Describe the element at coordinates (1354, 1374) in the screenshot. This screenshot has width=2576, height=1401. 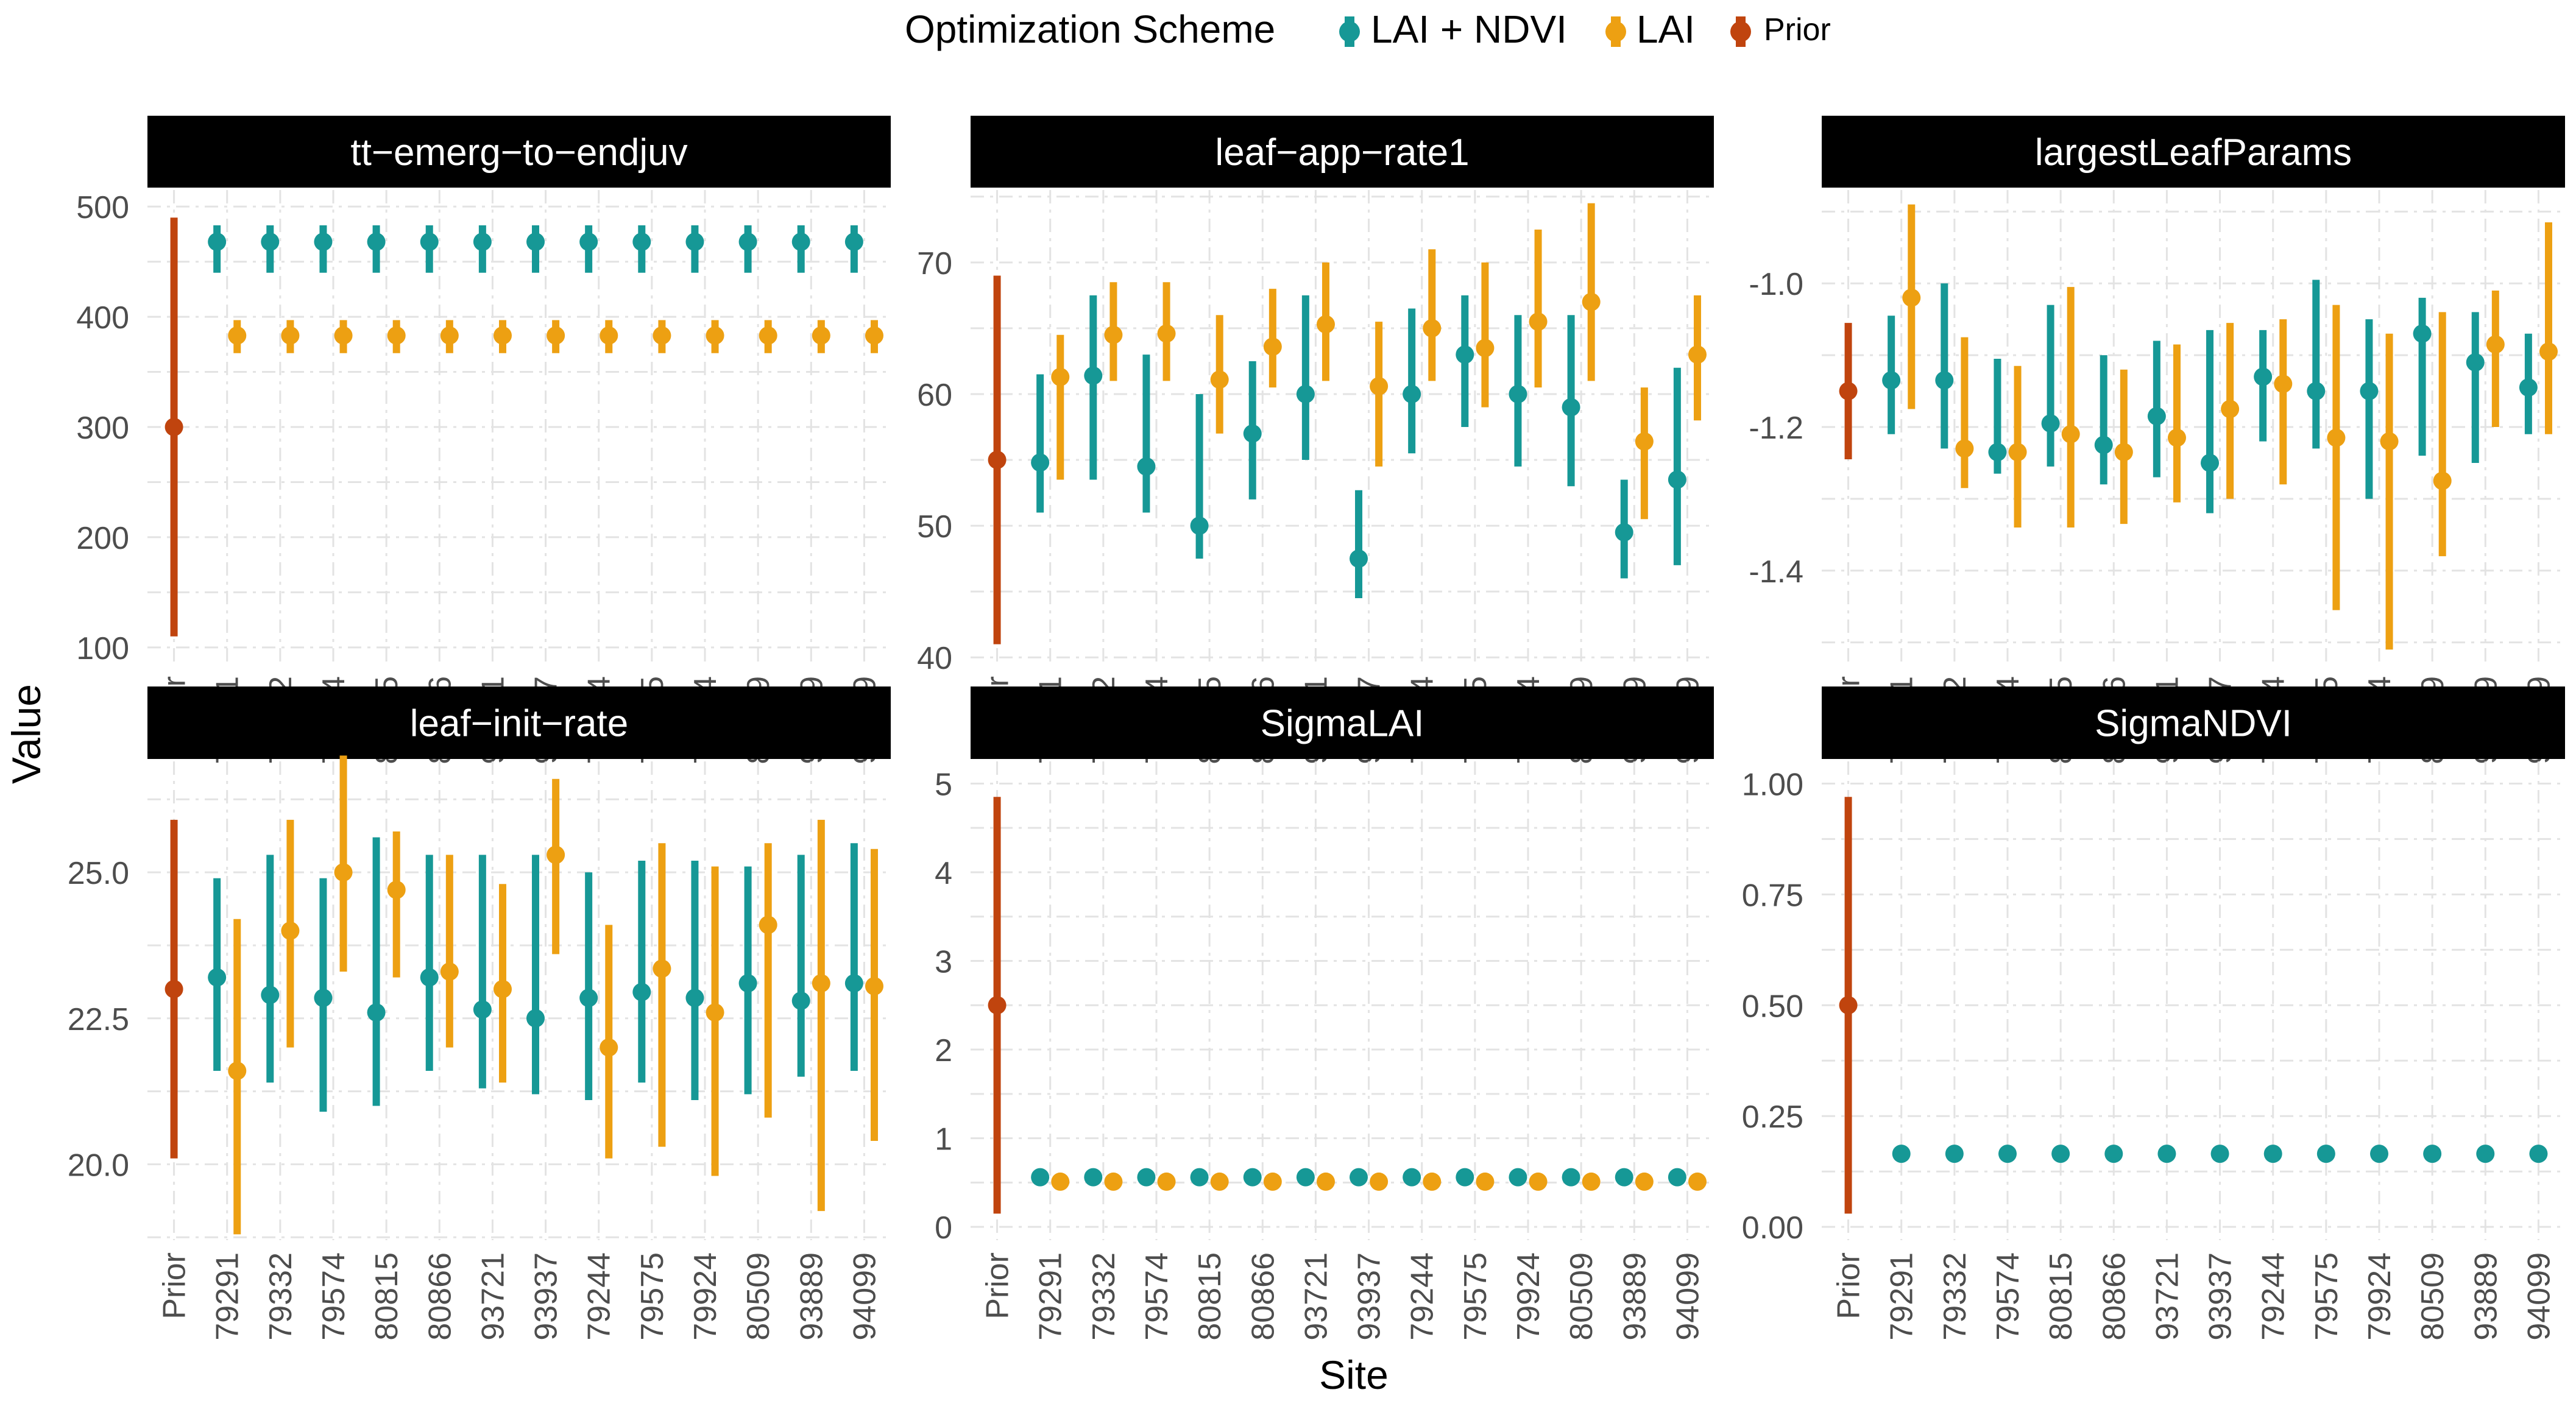
I see `x-axis-title: Site` at that location.